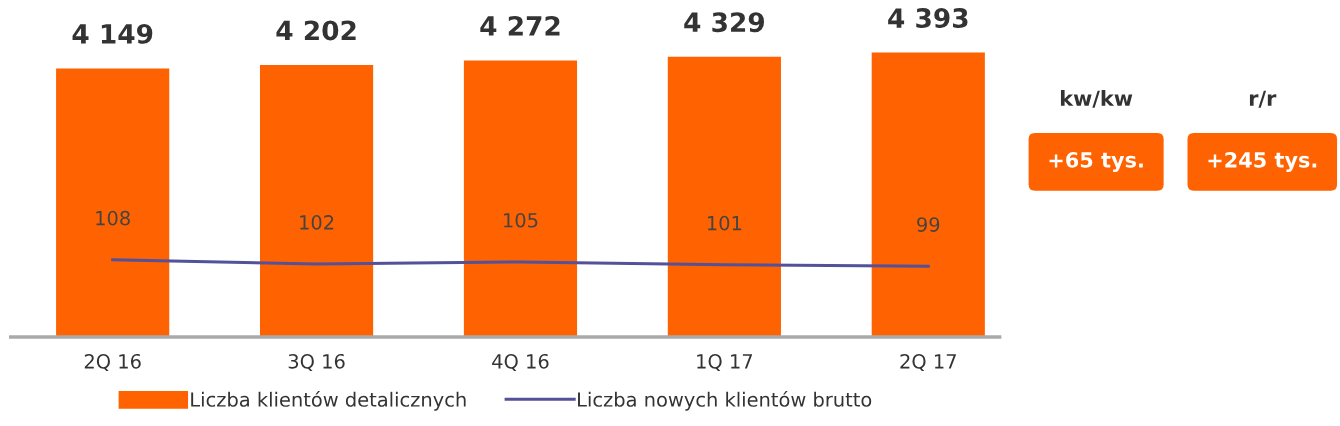  Describe the element at coordinates (725, 362) in the screenshot. I see `x-tick-label: 1Q 17` at that location.